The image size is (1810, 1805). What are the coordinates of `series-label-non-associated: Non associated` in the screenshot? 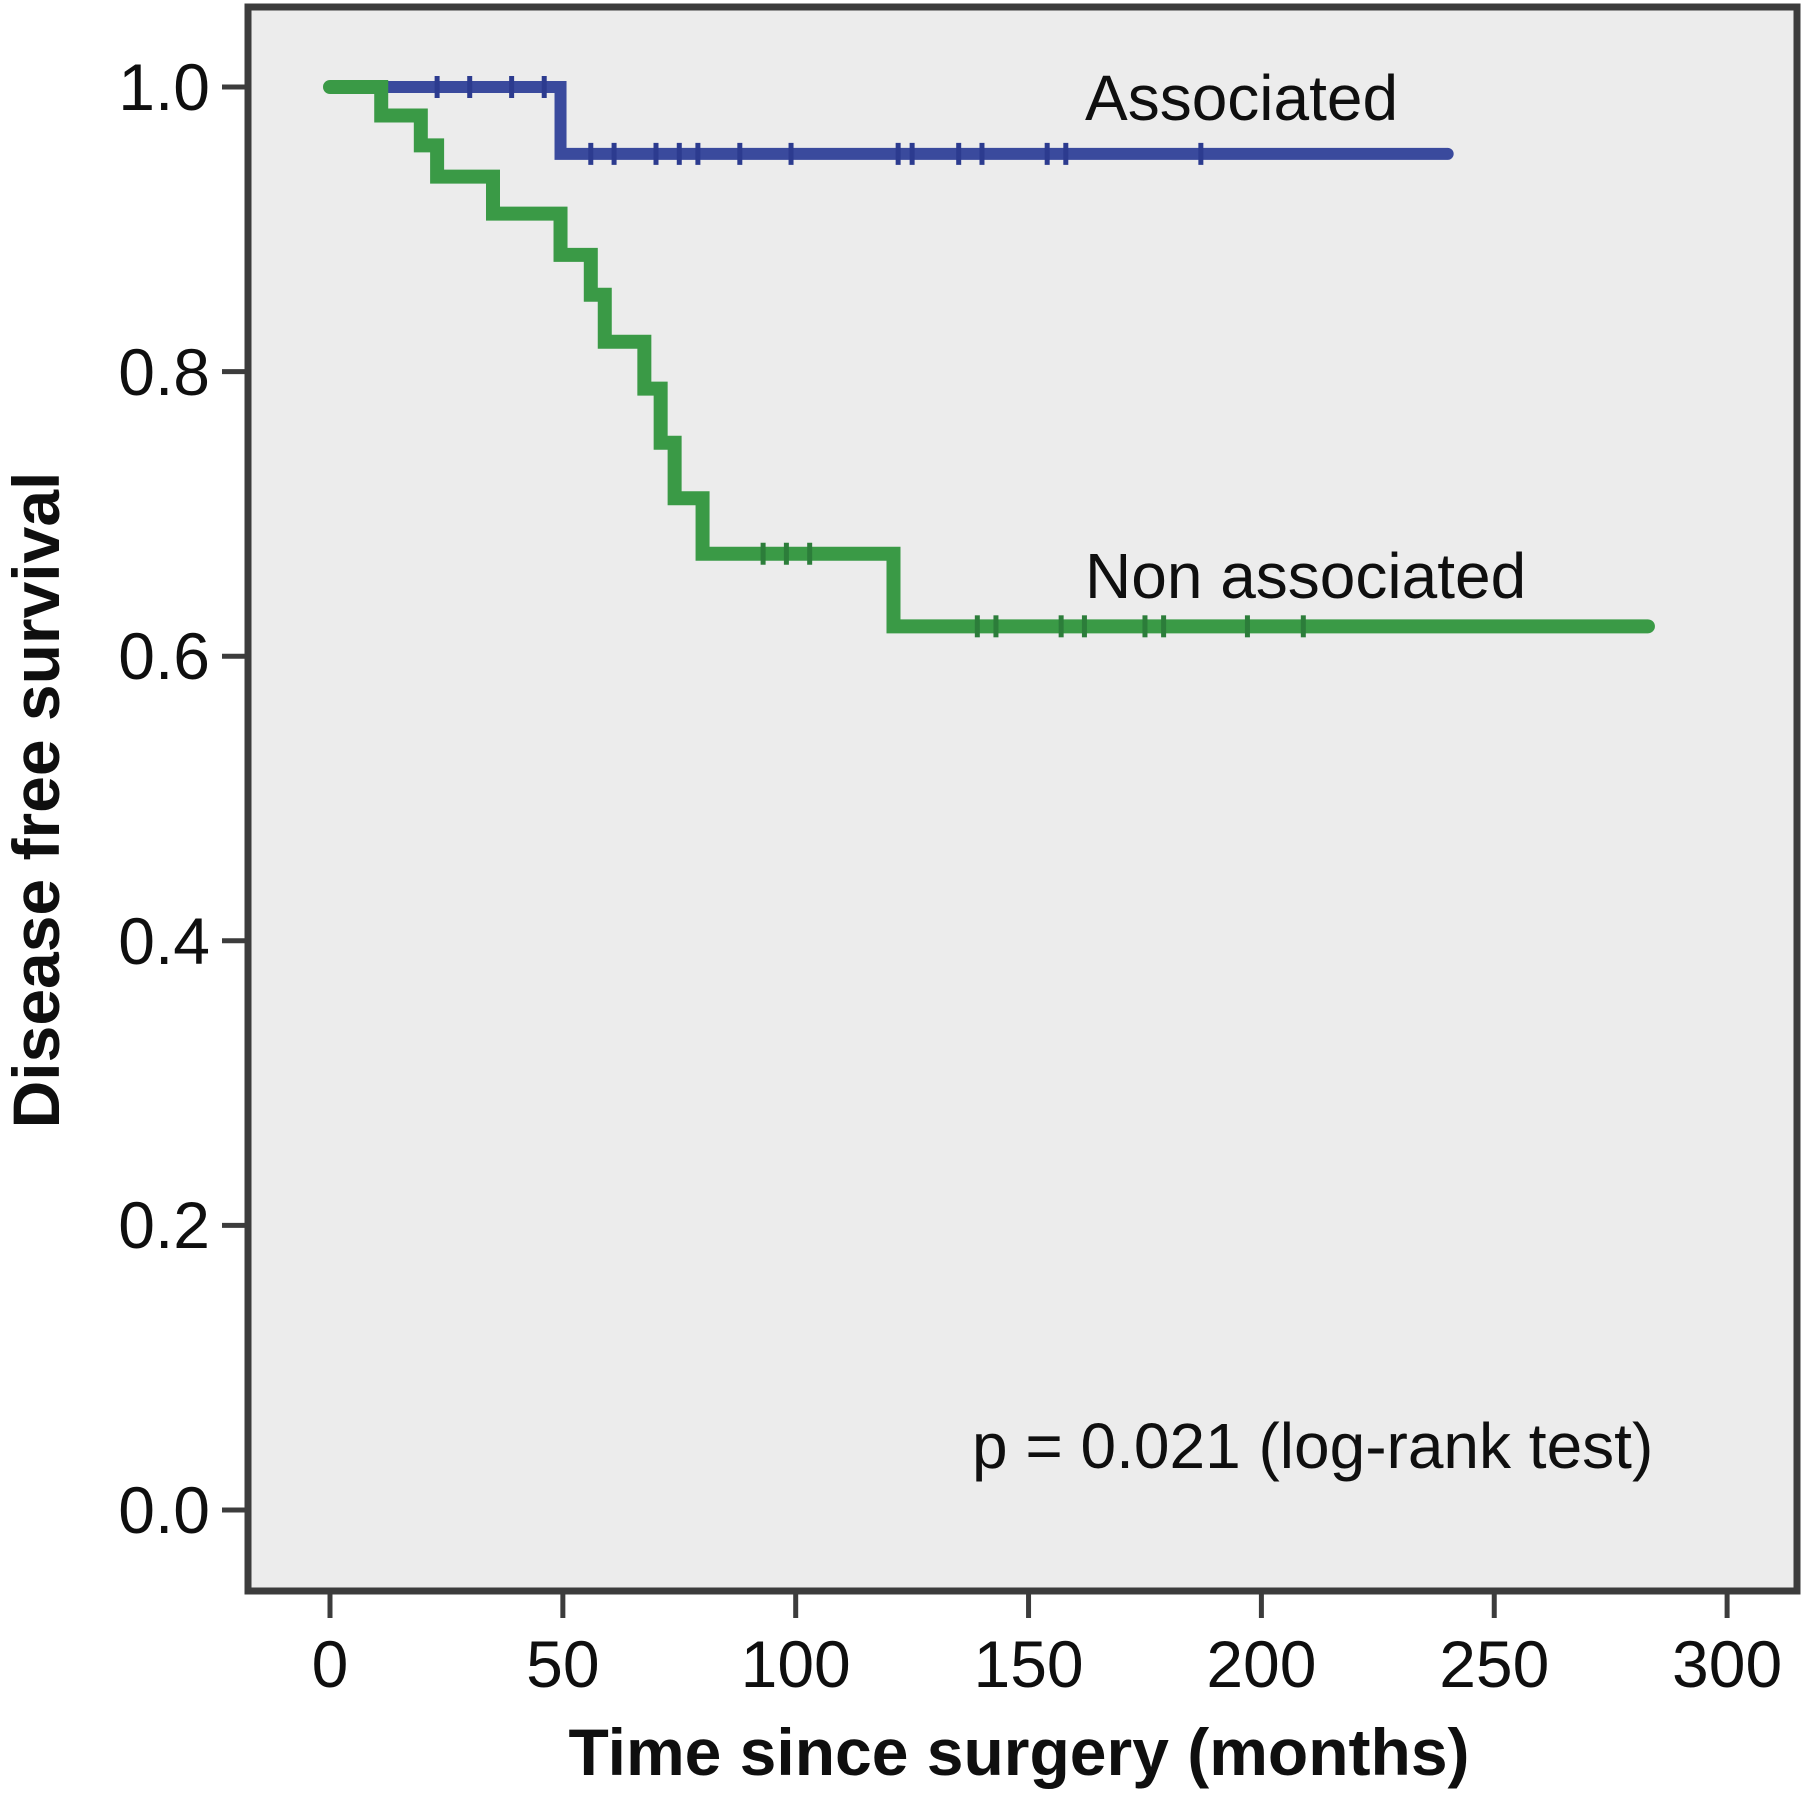 It's located at (1306, 576).